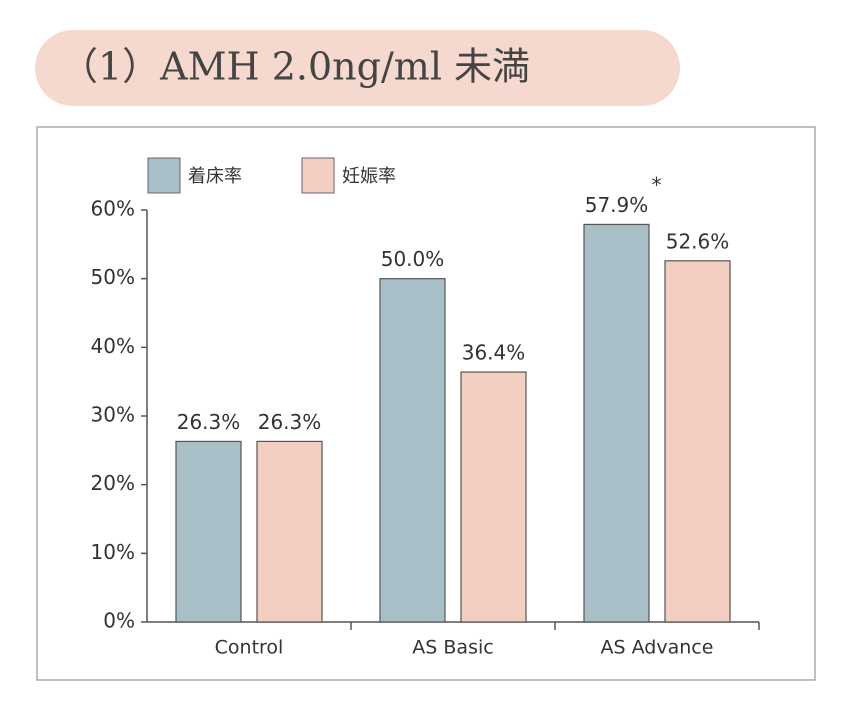  Describe the element at coordinates (657, 185) in the screenshot. I see `annotation: *` at that location.